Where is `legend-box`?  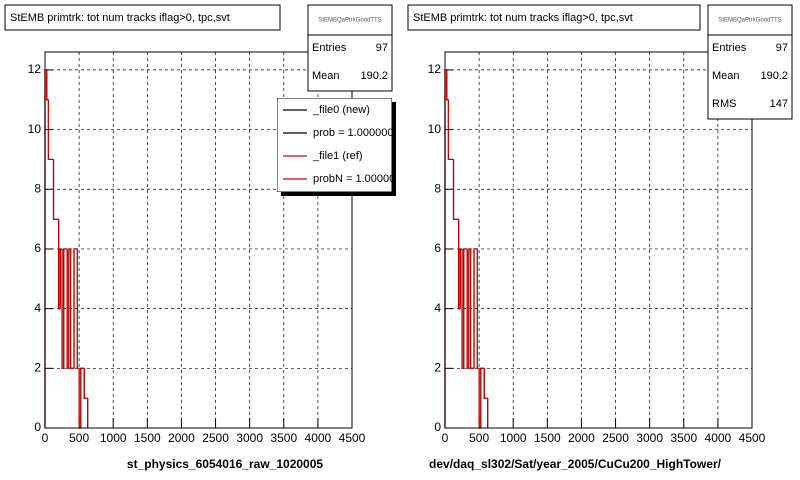 legend-box is located at coordinates (334, 145).